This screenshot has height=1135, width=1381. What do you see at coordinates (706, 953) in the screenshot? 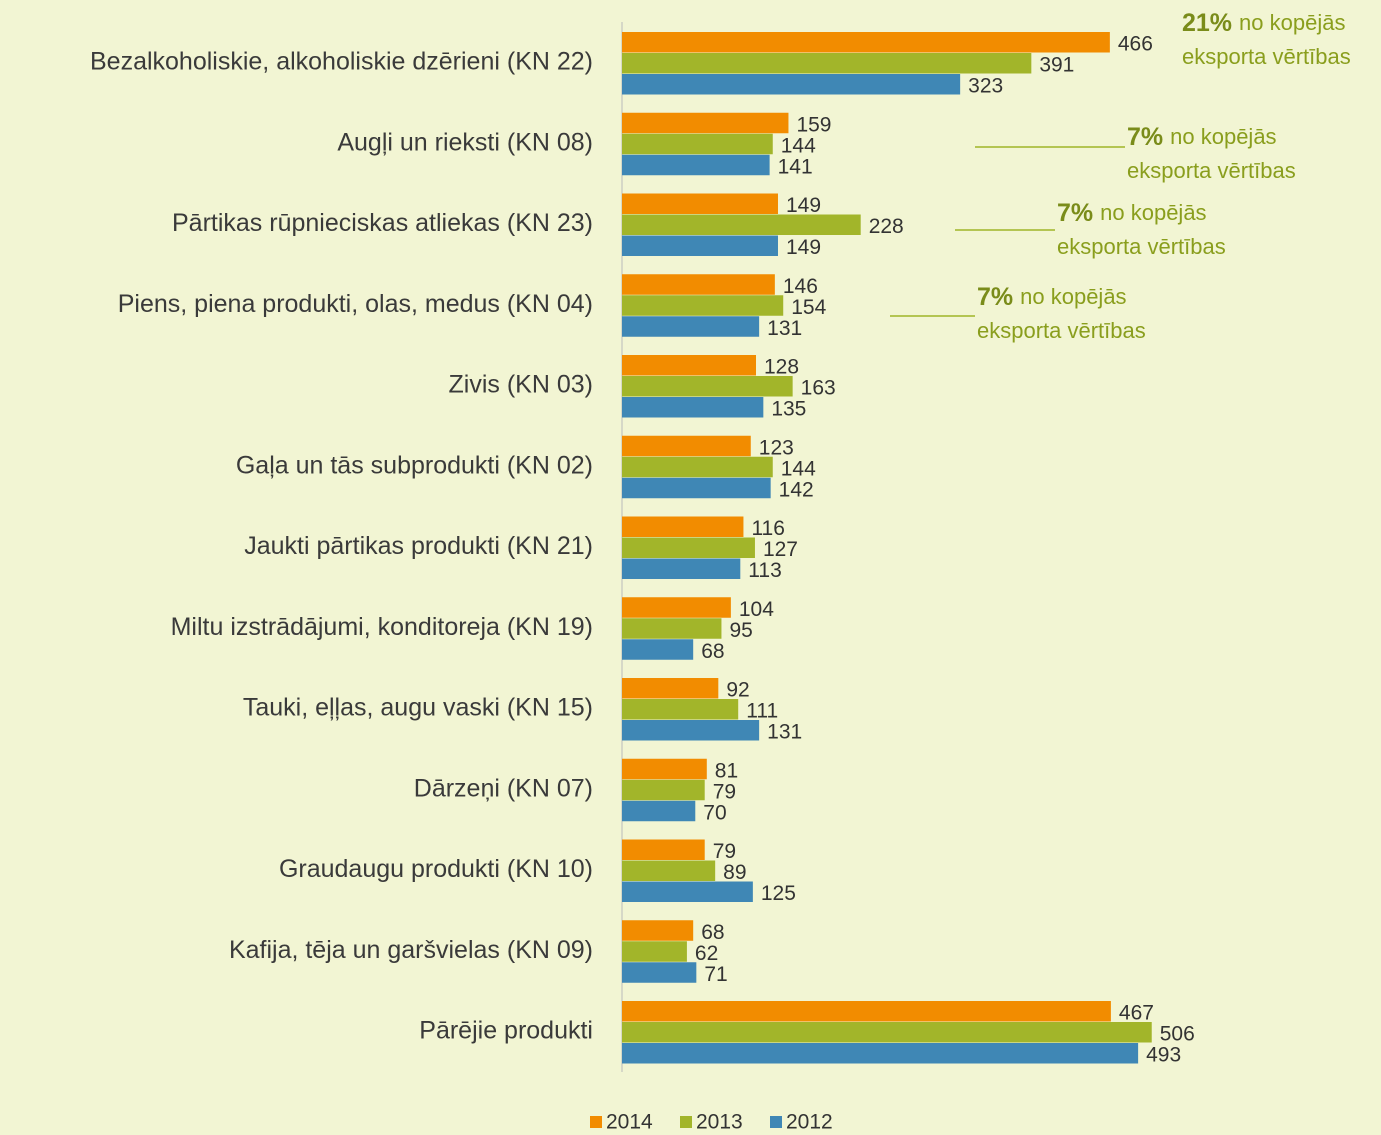
I see `value-label: 62` at bounding box center [706, 953].